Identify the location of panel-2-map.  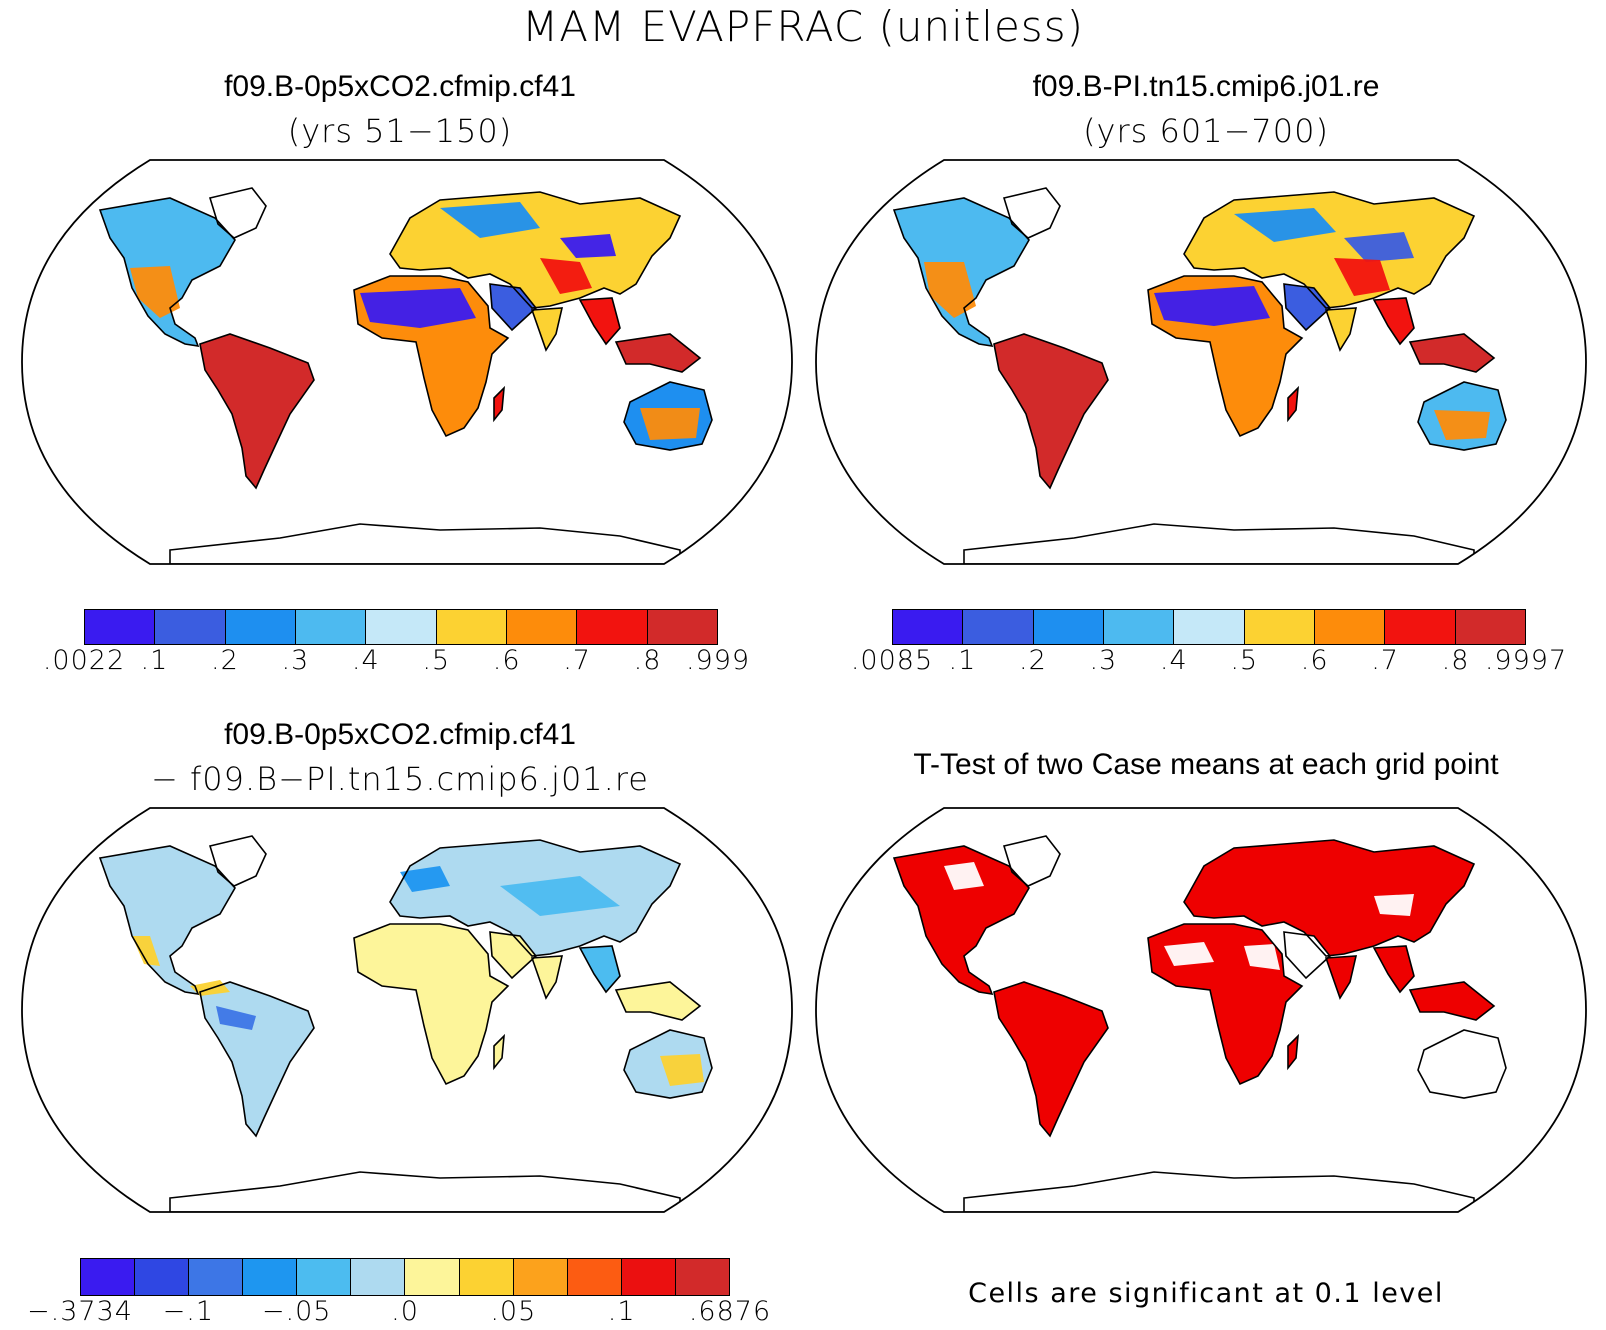
(1201, 362).